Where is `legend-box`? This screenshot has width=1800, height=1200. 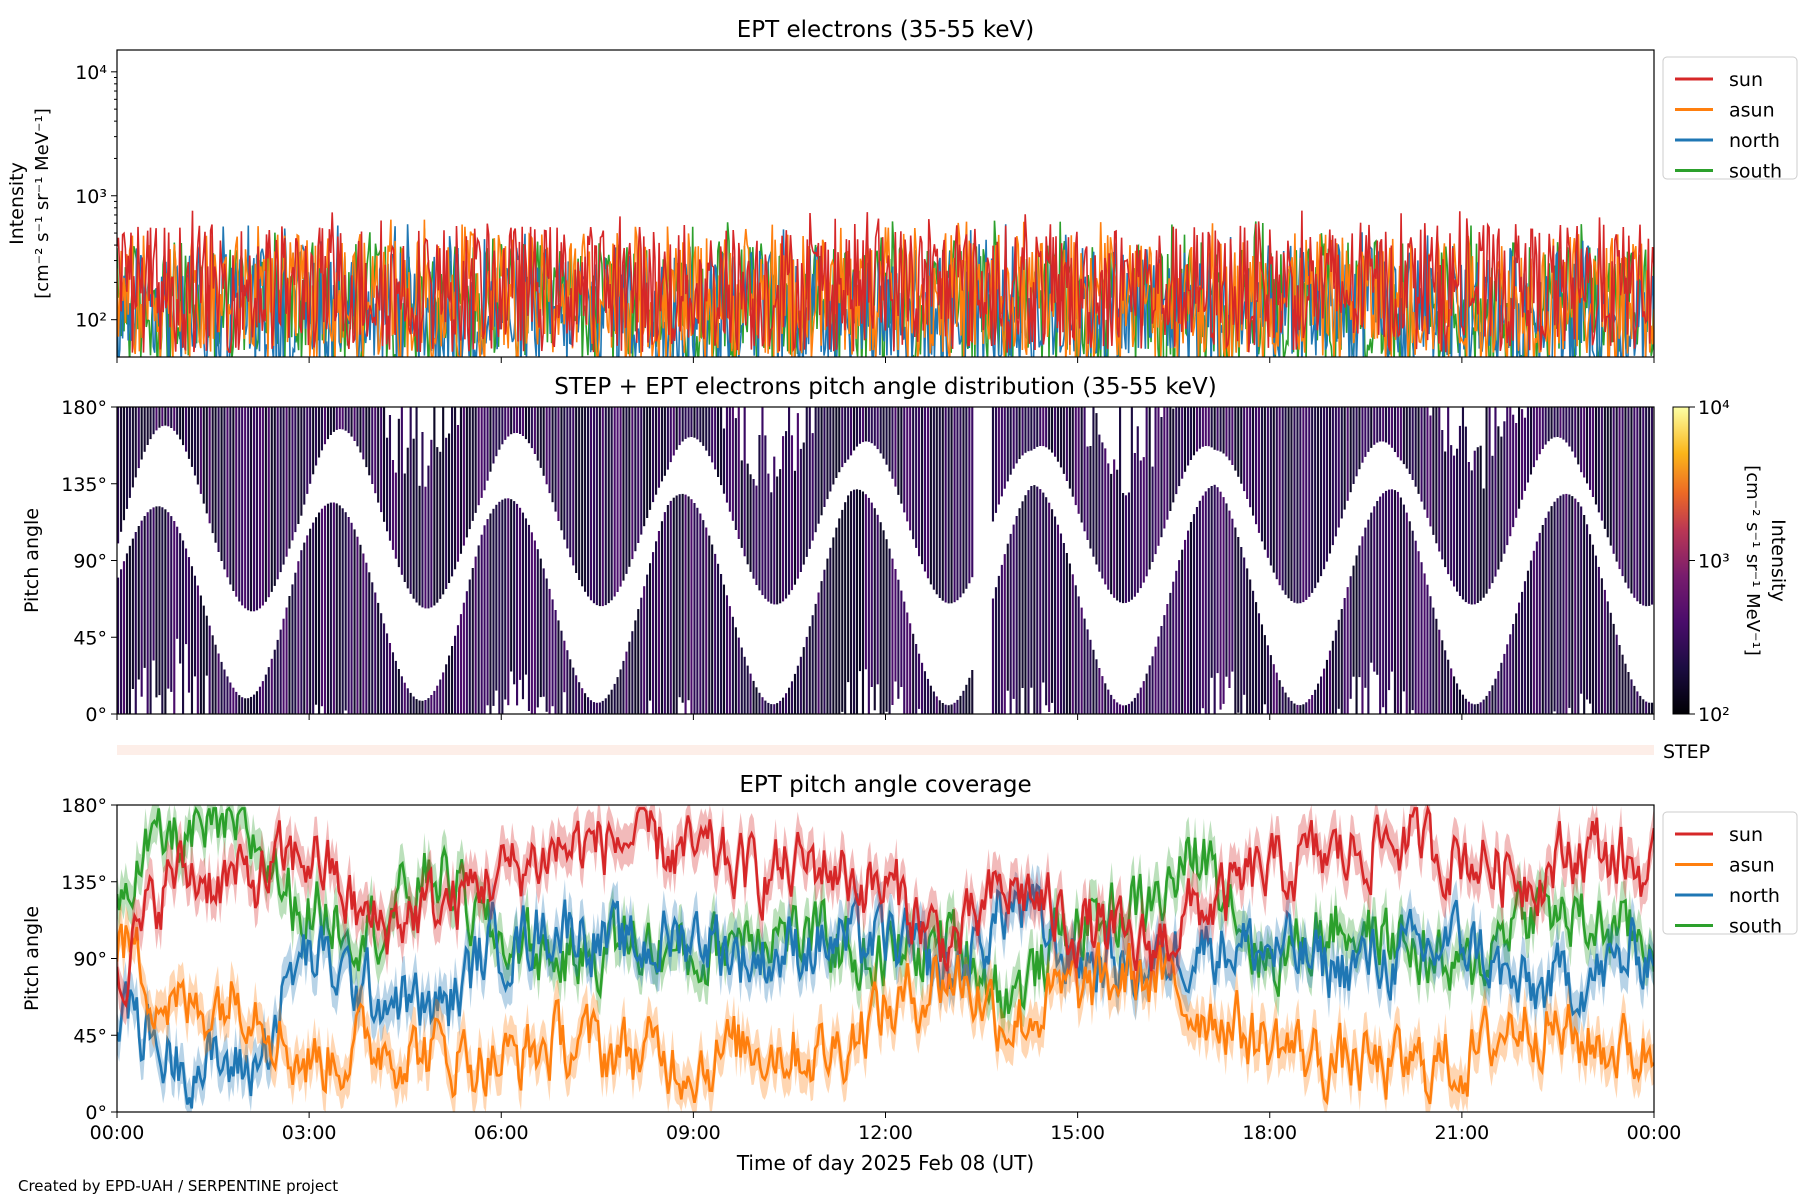
legend-box is located at coordinates (1730, 873).